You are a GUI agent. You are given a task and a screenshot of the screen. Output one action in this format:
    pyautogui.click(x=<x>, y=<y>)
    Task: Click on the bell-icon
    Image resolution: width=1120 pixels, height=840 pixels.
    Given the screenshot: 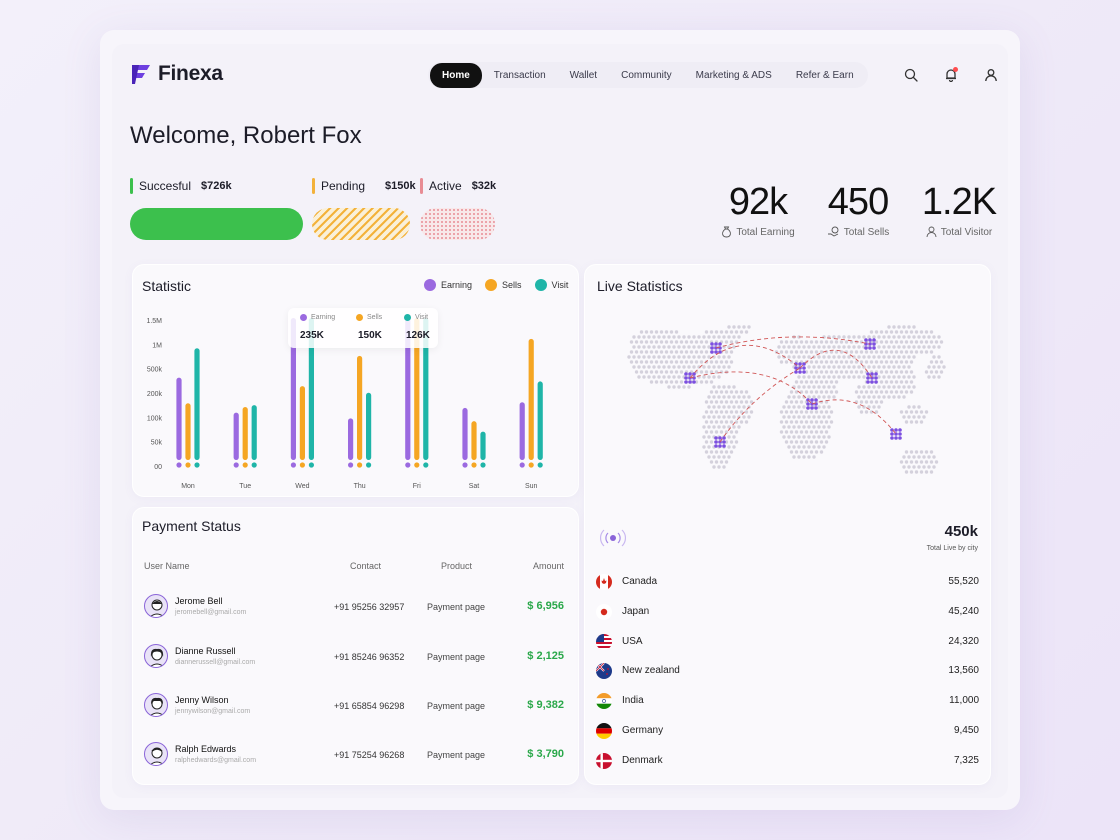 What is the action you would take?
    pyautogui.click(x=951, y=75)
    